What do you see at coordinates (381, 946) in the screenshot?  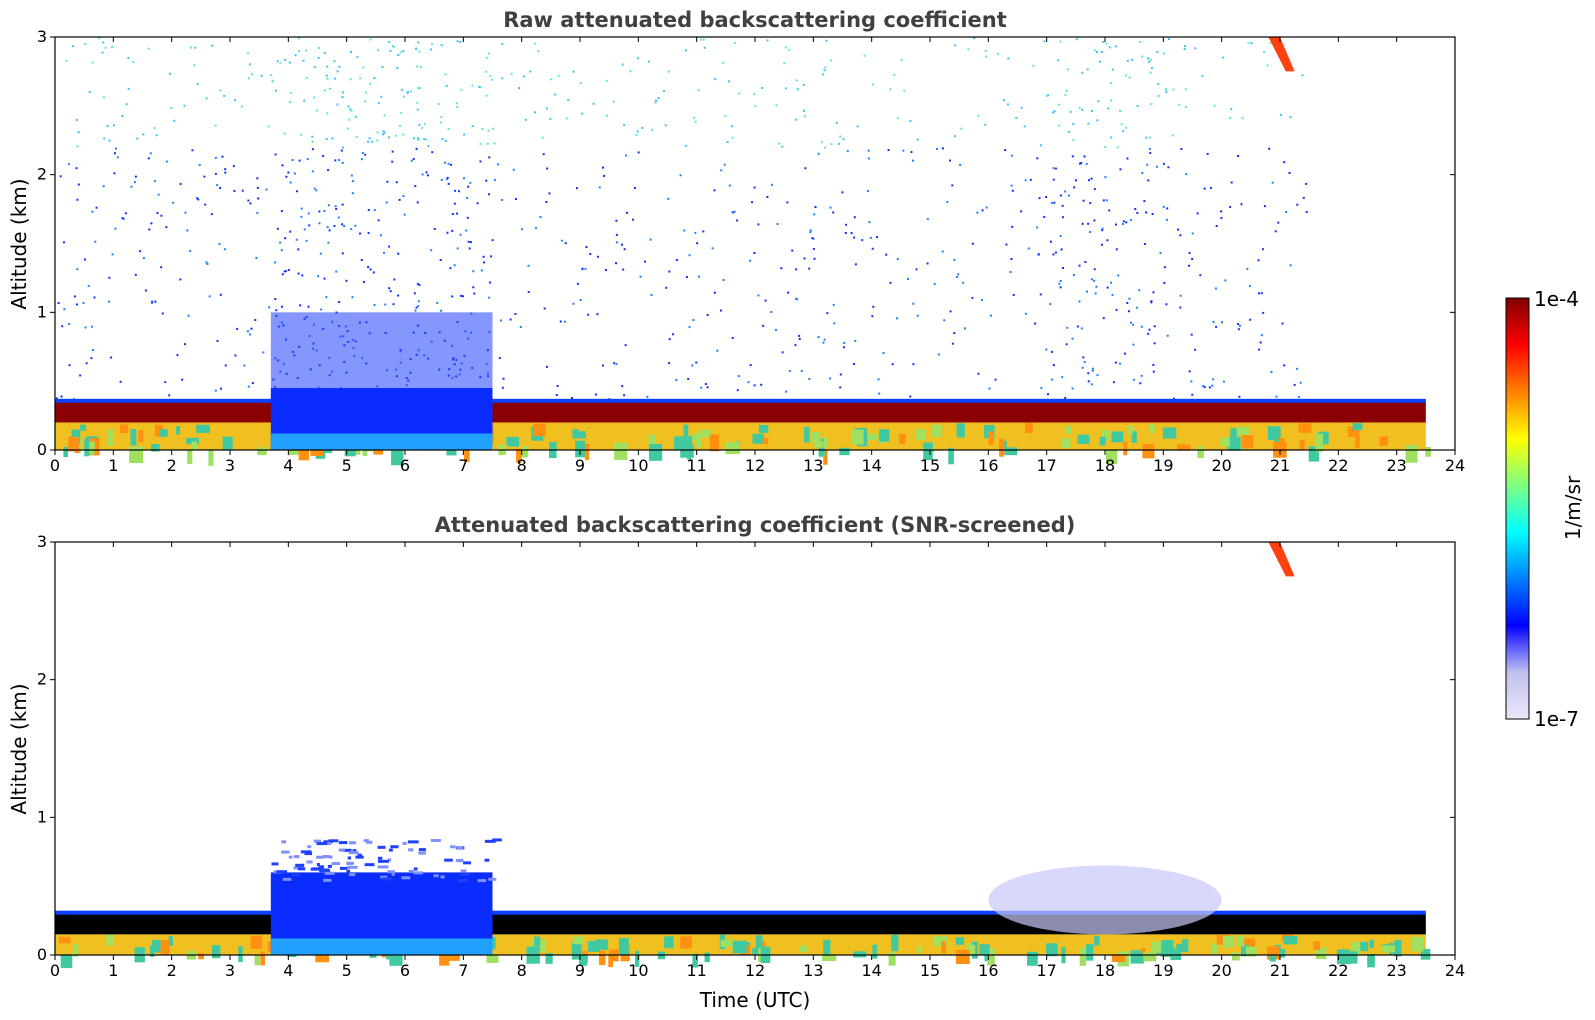 I see `event-base` at bounding box center [381, 946].